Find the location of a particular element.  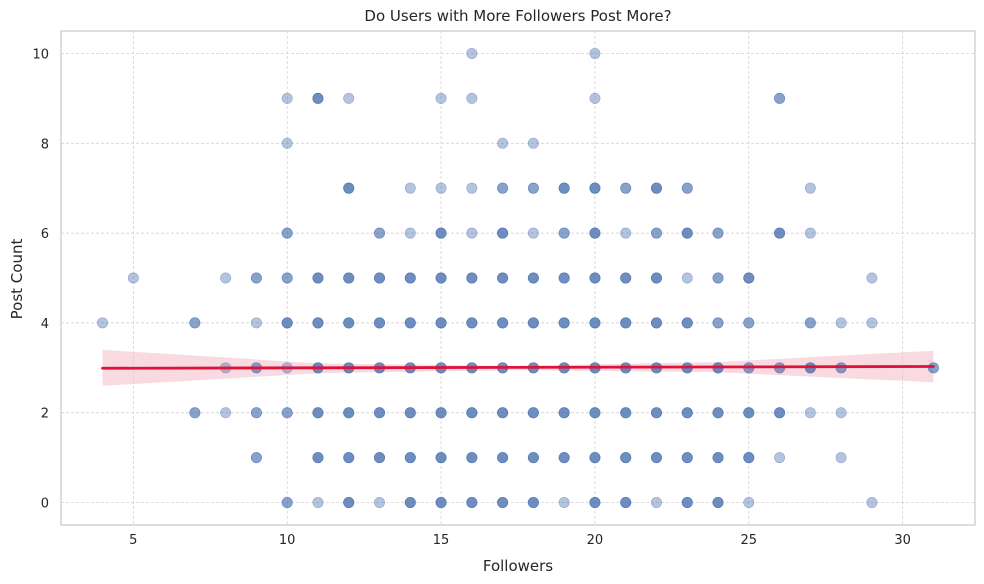

x-tick-labels: 5 10 15 20 25 30 is located at coordinates (520, 540).